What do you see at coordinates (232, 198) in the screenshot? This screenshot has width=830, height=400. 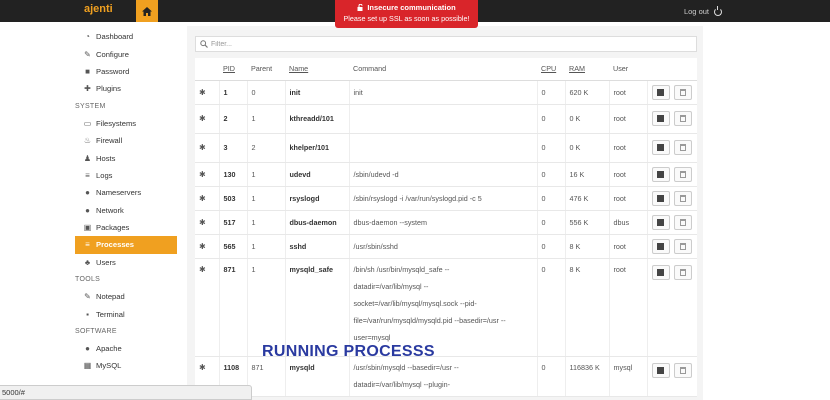 I see `cell-pid: 503` at bounding box center [232, 198].